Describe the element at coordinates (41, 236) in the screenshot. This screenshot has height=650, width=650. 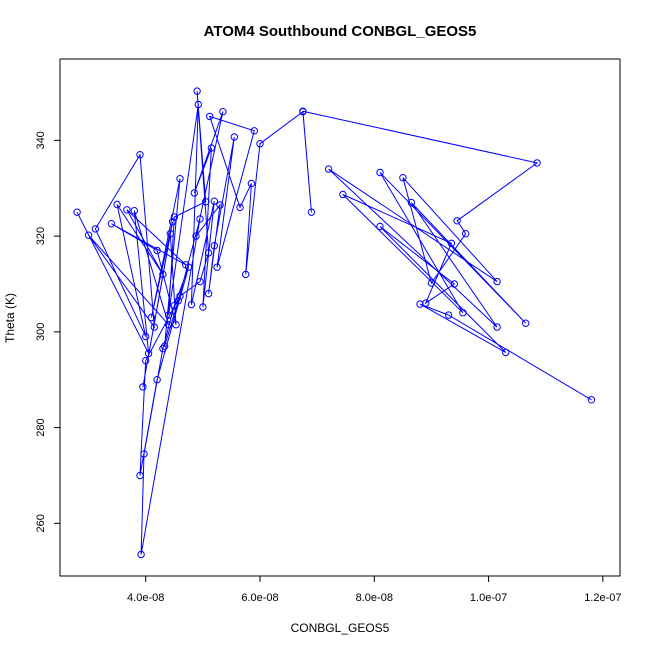
I see `y-tick-label: 320` at that location.